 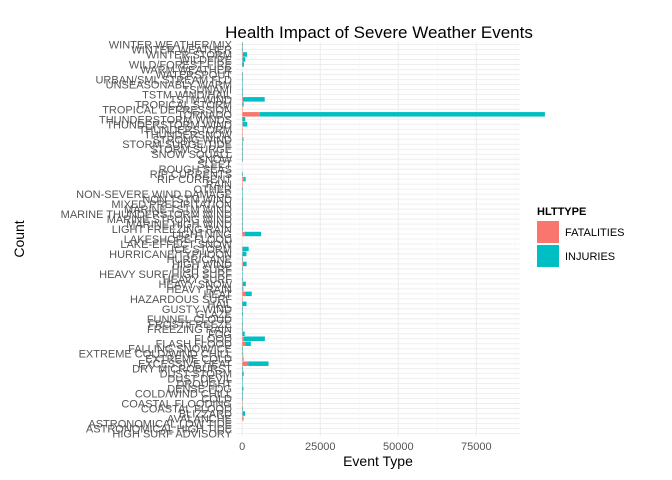 What do you see at coordinates (180, 350) in the screenshot?
I see `y-tick-label: FALLING SNOW/ICE` at bounding box center [180, 350].